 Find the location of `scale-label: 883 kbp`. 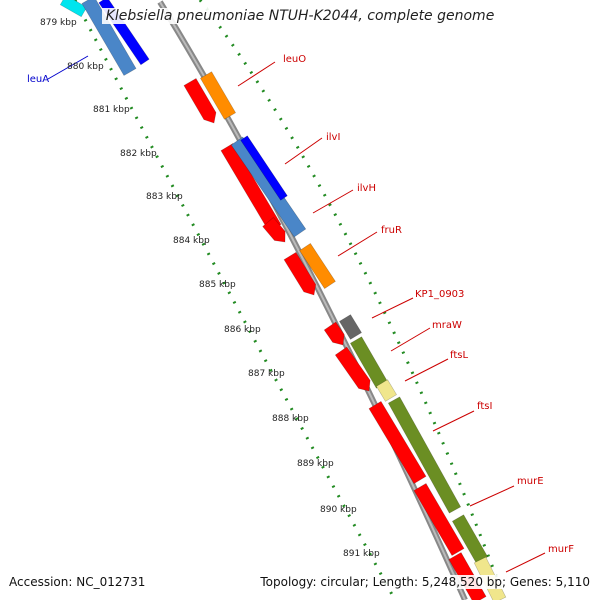

scale-label: 883 kbp is located at coordinates (164, 197).